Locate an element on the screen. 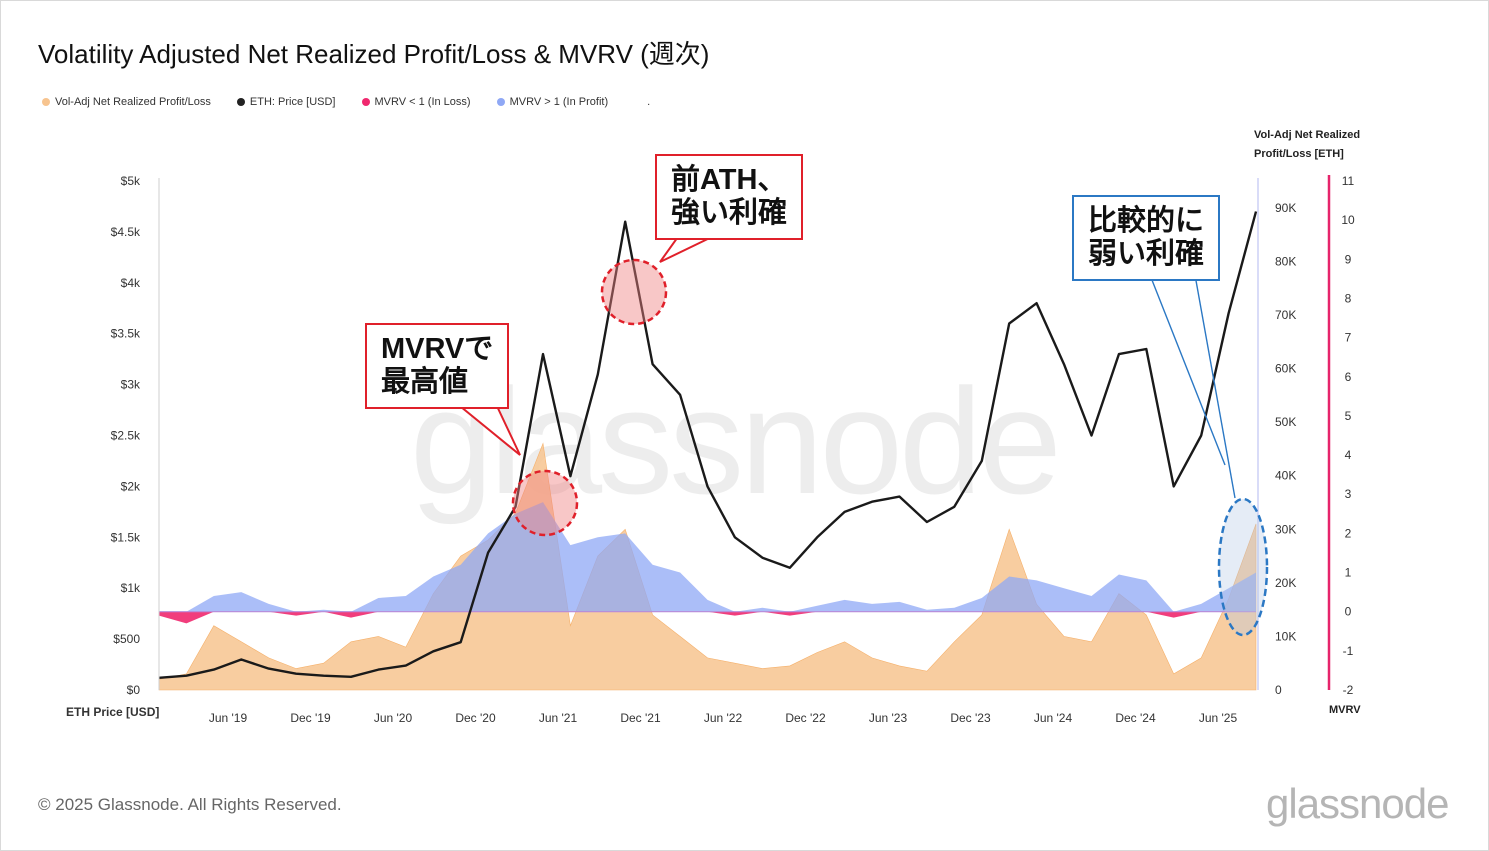 The image size is (1489, 851). callout-pointer-mvrv is located at coordinates (486, 428).